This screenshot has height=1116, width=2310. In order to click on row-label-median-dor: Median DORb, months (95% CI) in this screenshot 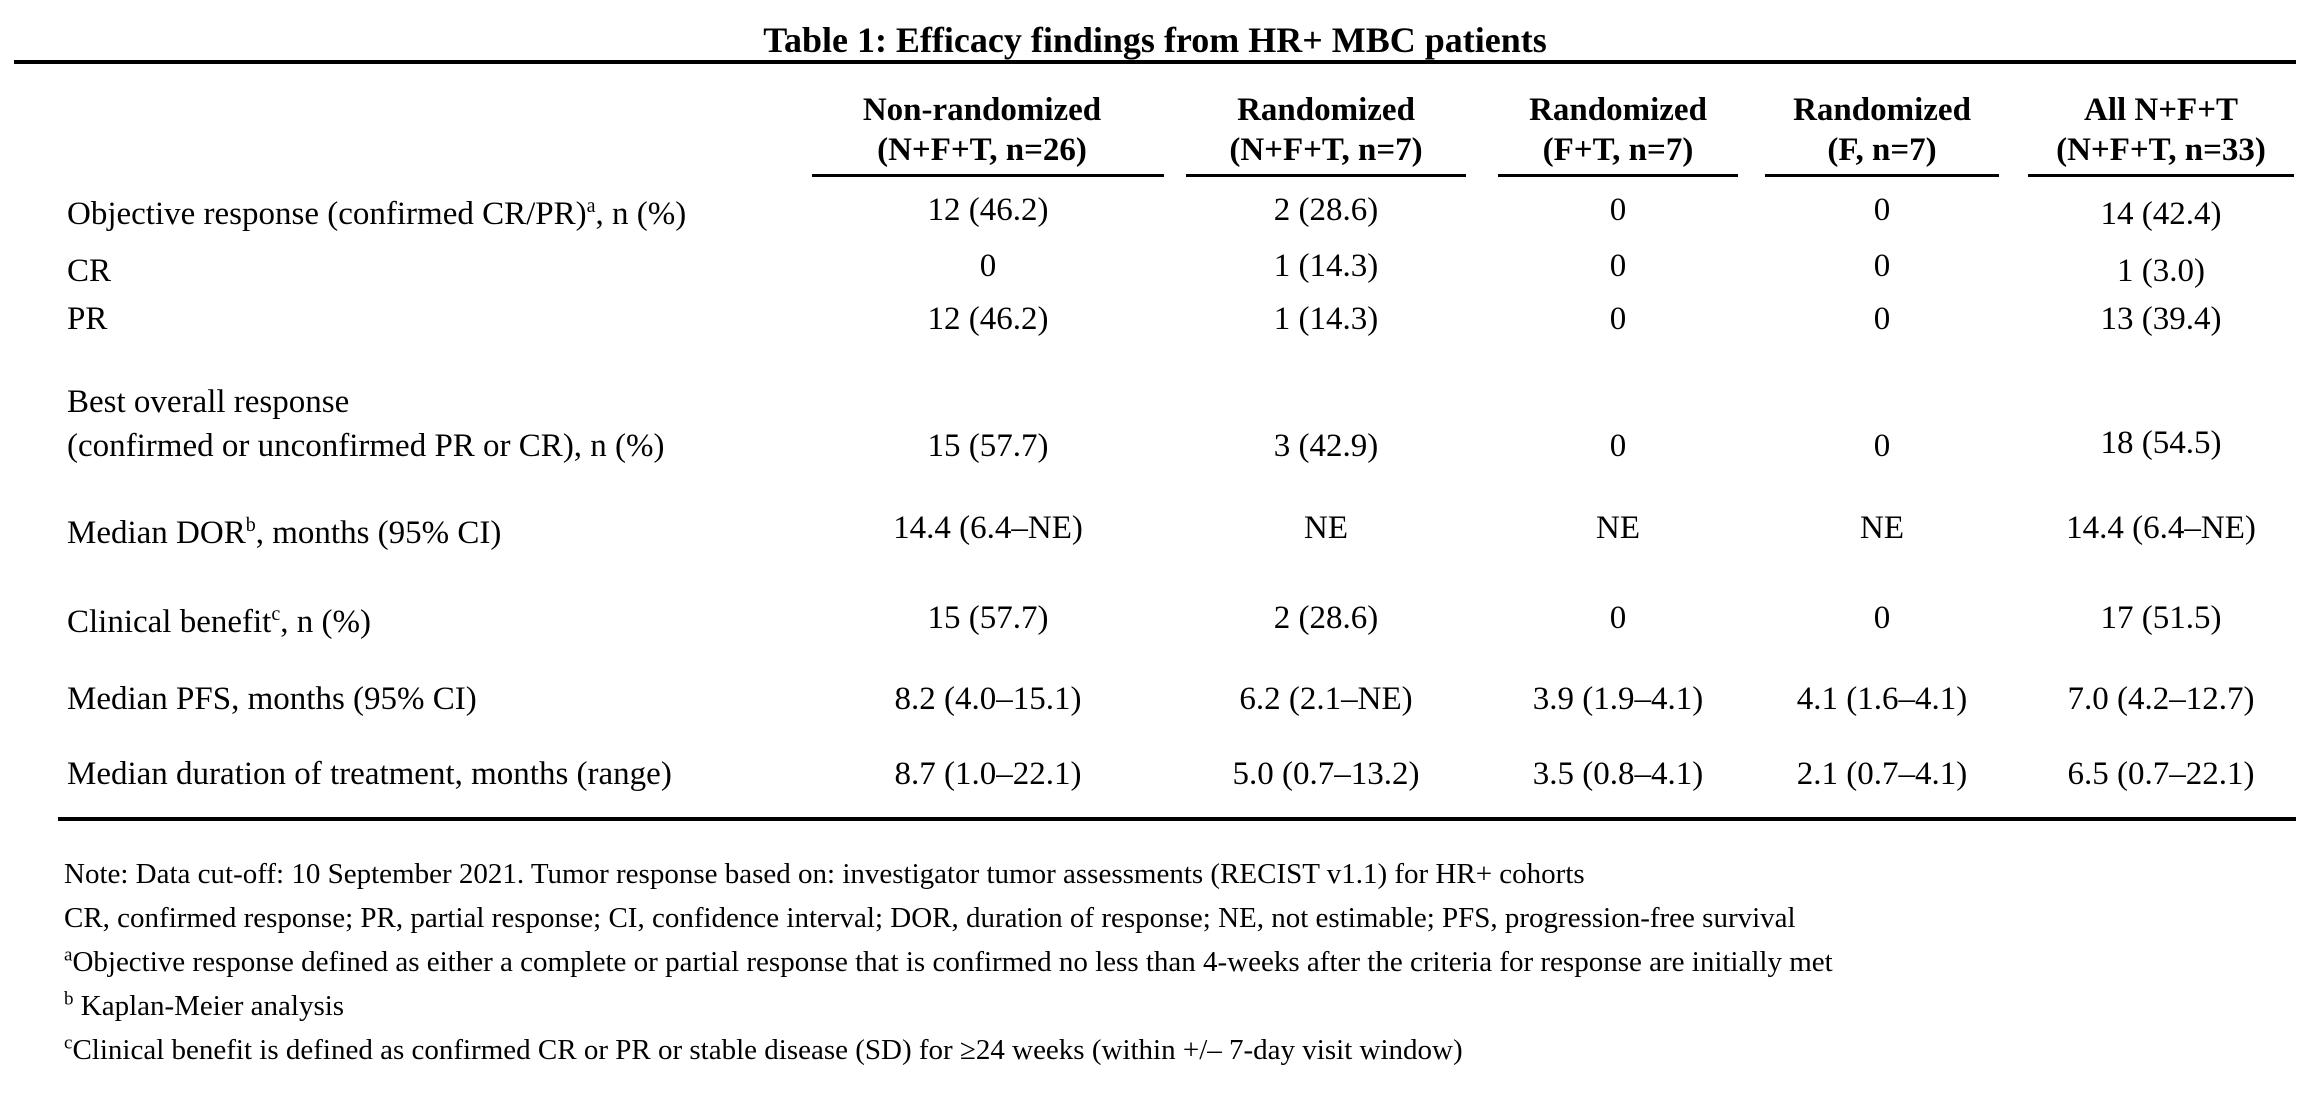, I will do `click(284, 532)`.